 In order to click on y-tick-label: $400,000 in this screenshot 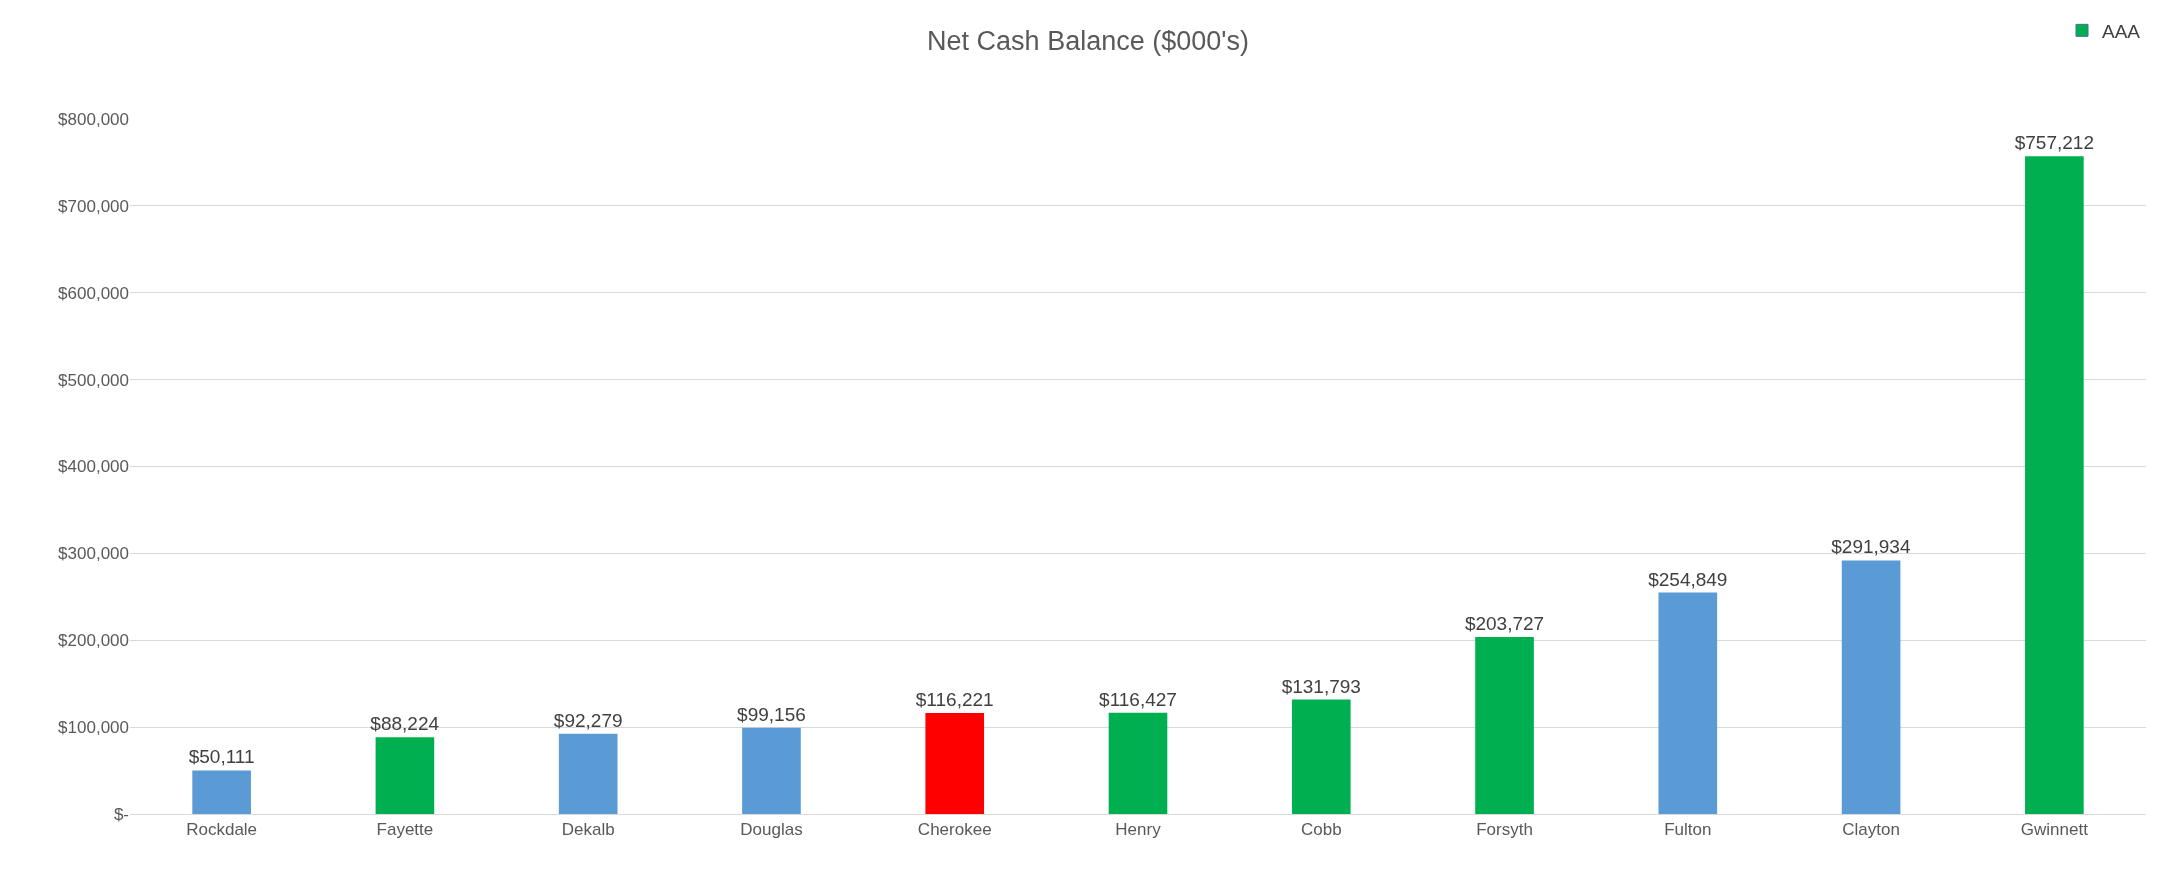, I will do `click(93, 467)`.